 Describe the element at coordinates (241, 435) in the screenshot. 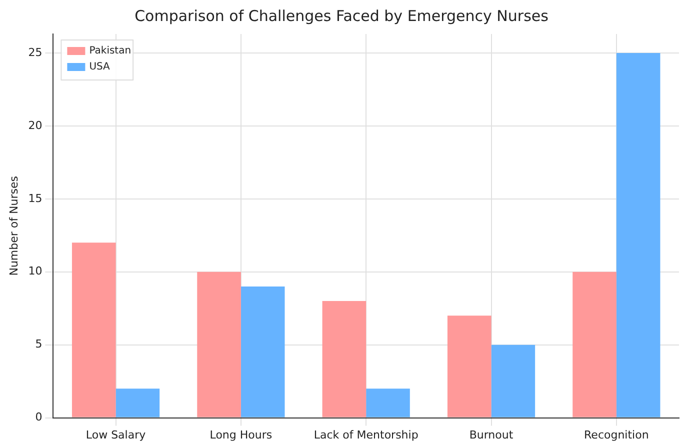

I see `x-tick-label: Long Hours` at that location.